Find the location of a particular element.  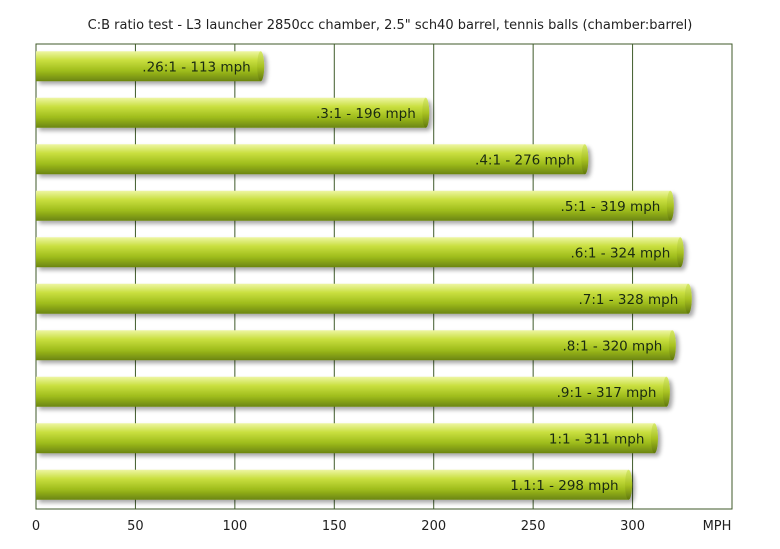

x-axis-ticks: 0 50 100 150 200 250 300 is located at coordinates (338, 526).